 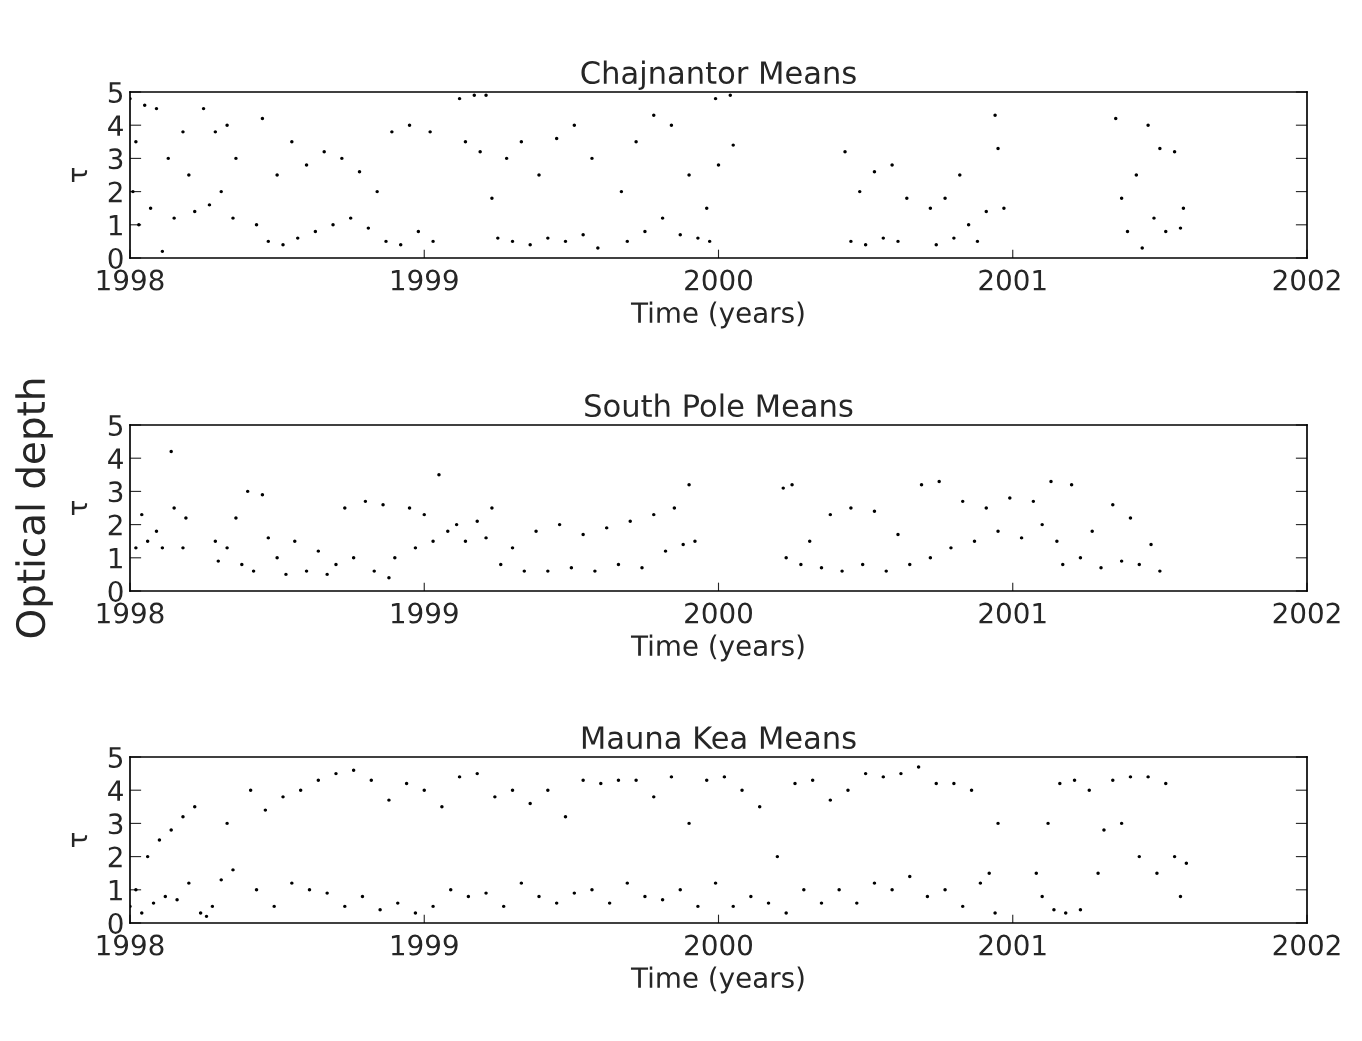 I want to click on chart-title: Mauna Kea Means, so click(x=719, y=738).